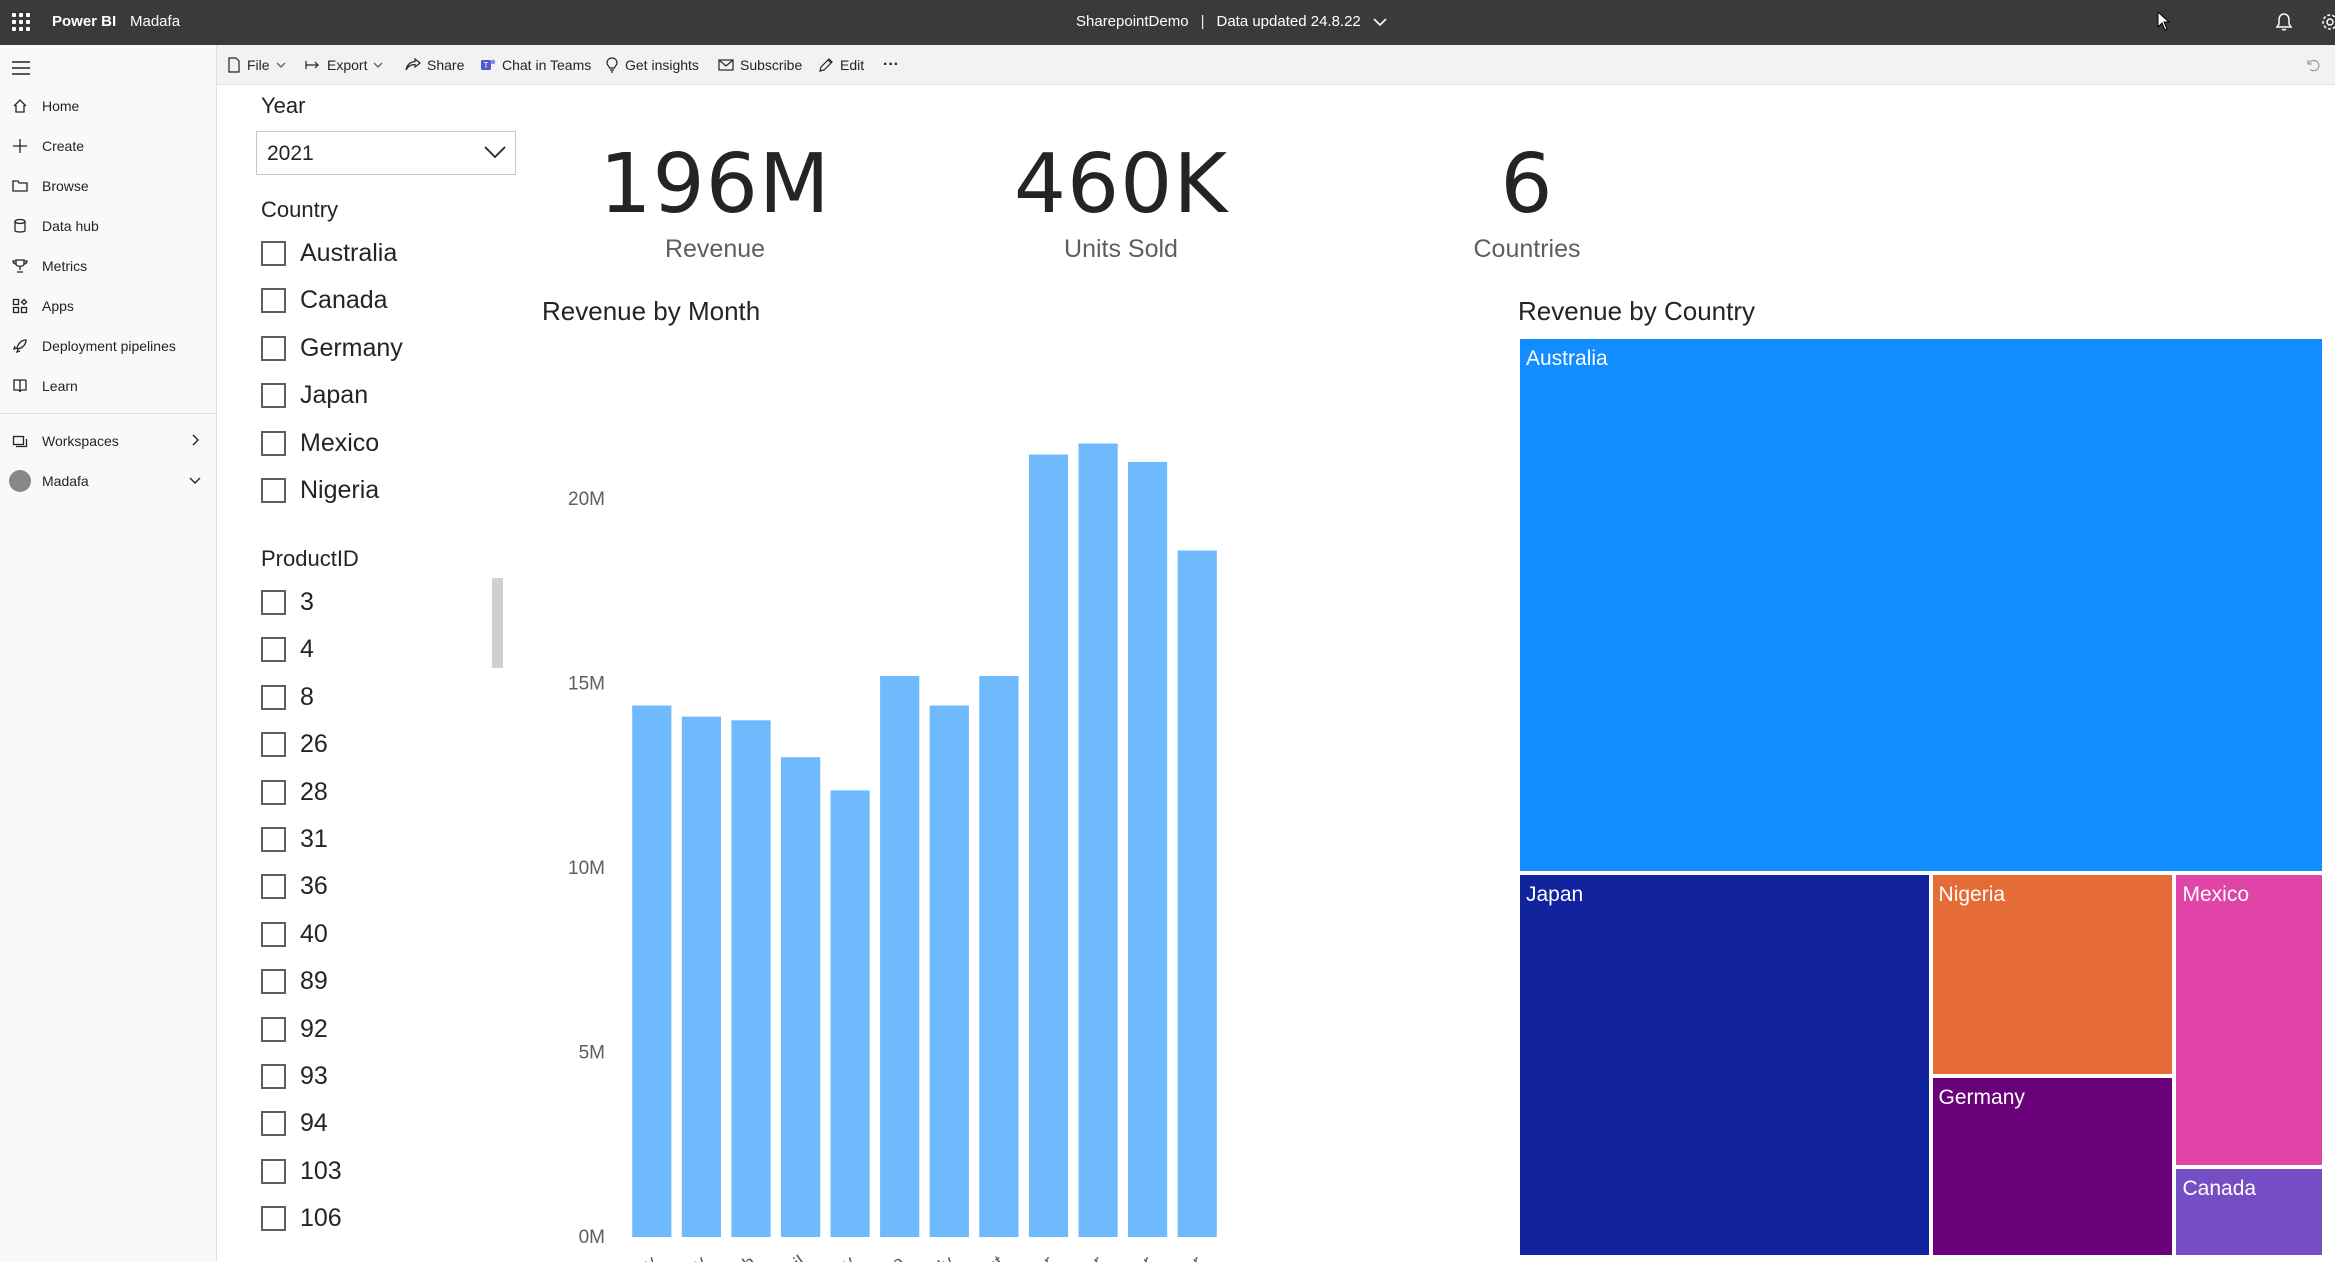 This screenshot has height=1262, width=2335. Describe the element at coordinates (301, 1171) in the screenshot. I see `product-option: 103` at that location.